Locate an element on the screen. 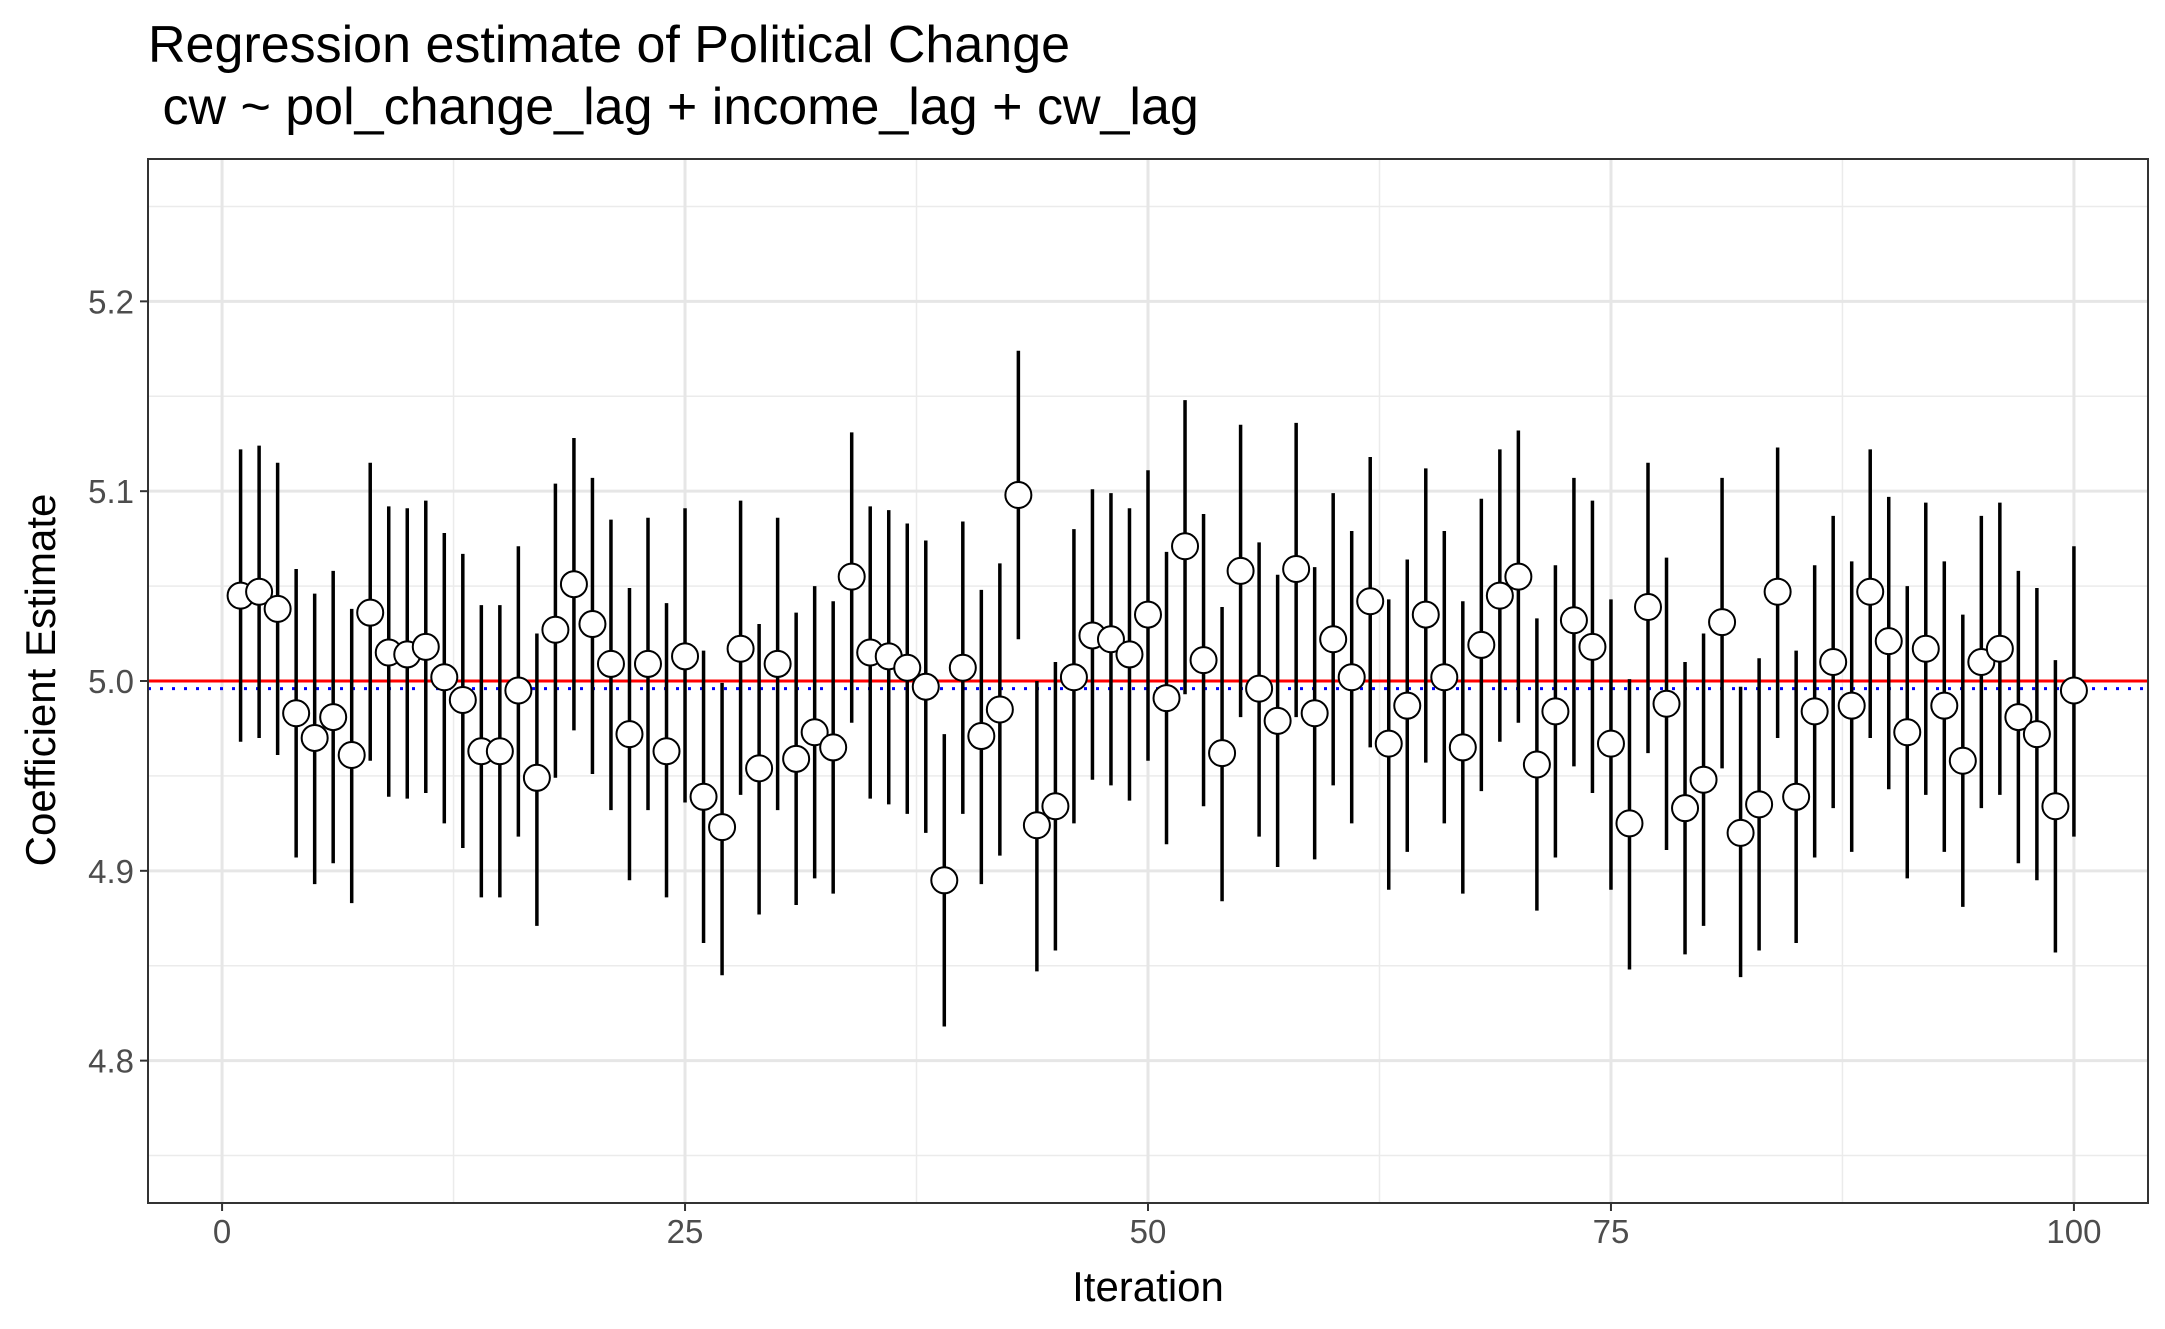 The height and width of the screenshot is (1329, 2165). y-axis-title: Coefficient Estimate is located at coordinates (40, 680).